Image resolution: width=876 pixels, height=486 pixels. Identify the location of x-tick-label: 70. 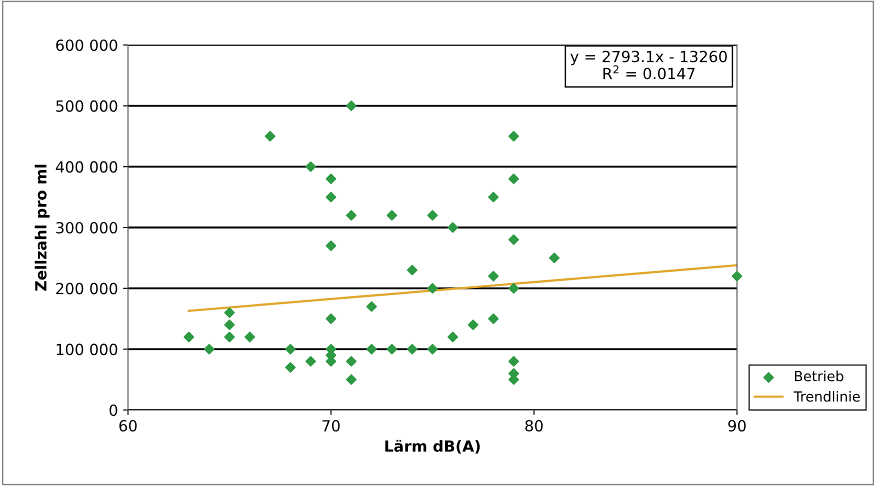
(331, 426).